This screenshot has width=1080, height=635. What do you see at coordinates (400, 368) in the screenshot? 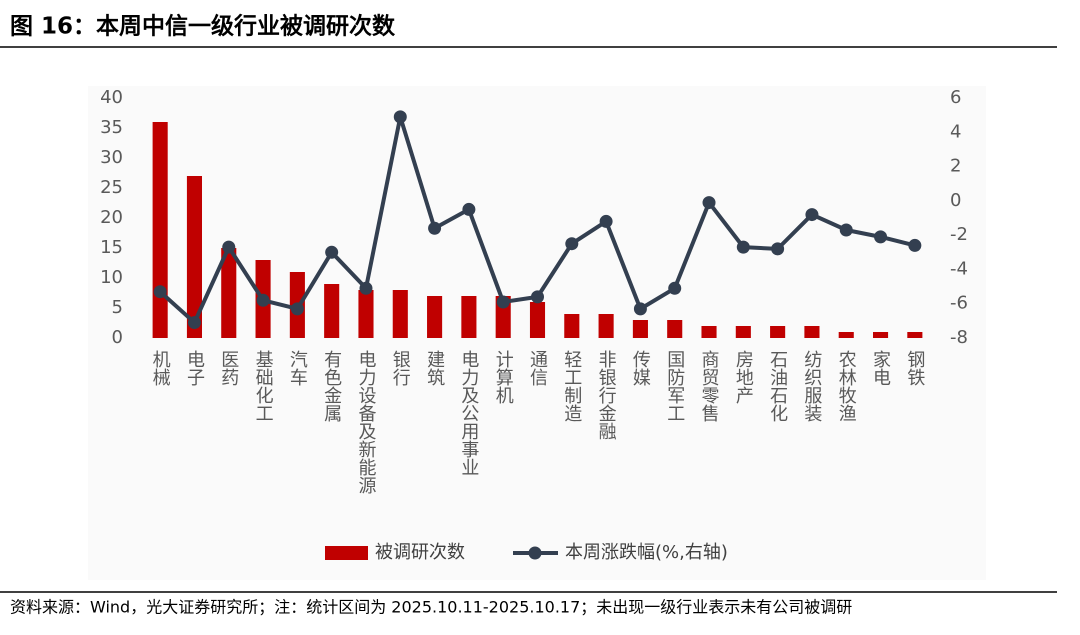
I see `x-tick-label: 银行` at bounding box center [400, 368].